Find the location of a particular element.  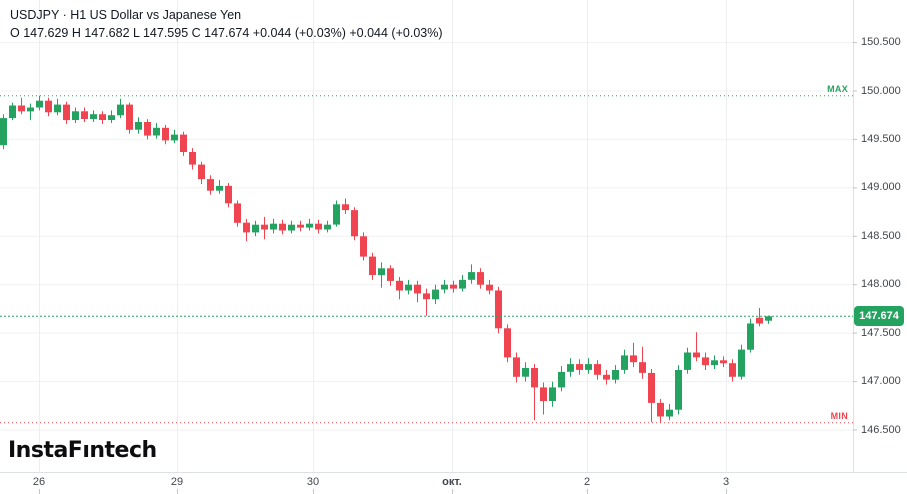

time-axis-label: 3 is located at coordinates (726, 482).